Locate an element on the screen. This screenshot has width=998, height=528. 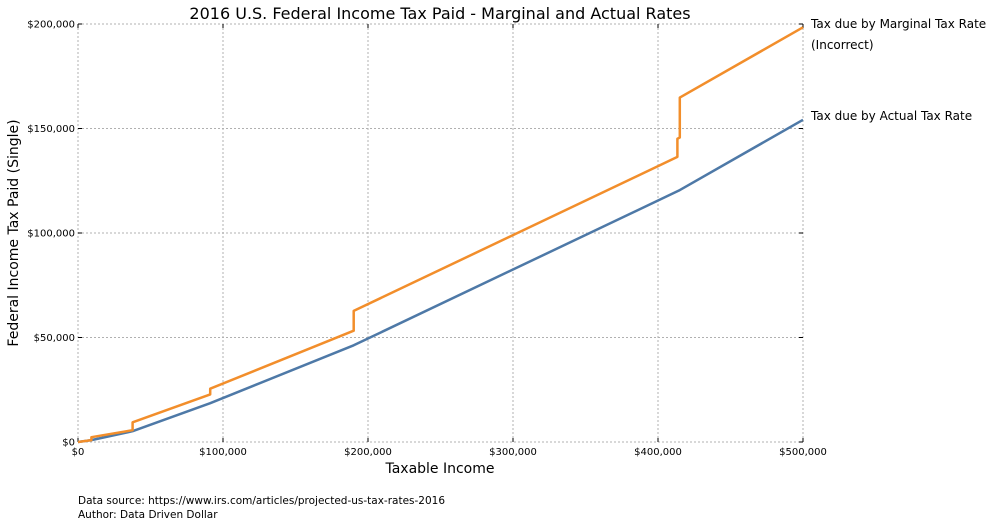
x-tick-label: $300,000 is located at coordinates (513, 452).